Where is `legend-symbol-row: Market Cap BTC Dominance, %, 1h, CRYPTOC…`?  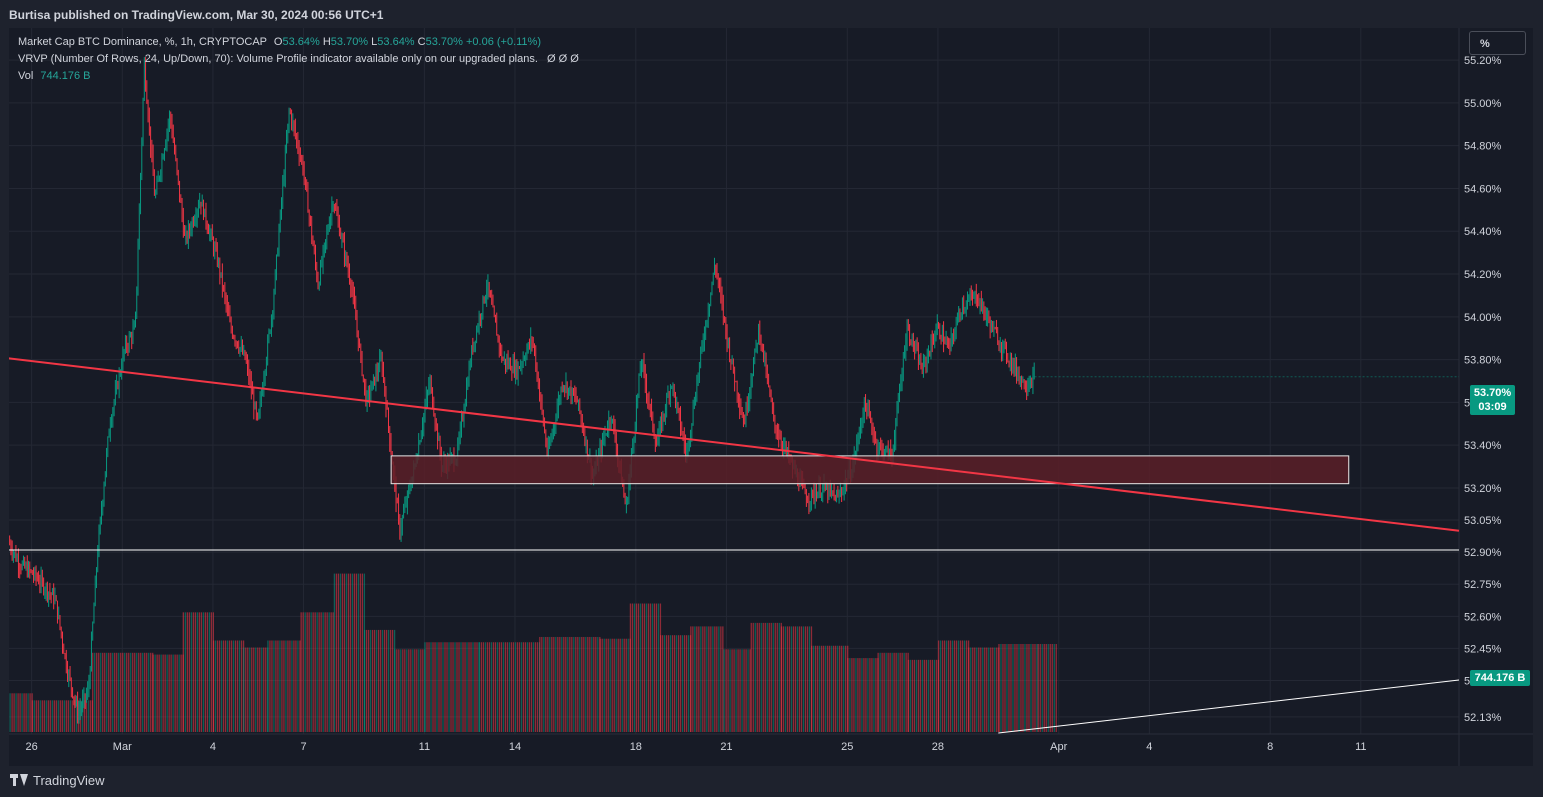 legend-symbol-row: Market Cap BTC Dominance, %, 1h, CRYPTOC… is located at coordinates (279, 42).